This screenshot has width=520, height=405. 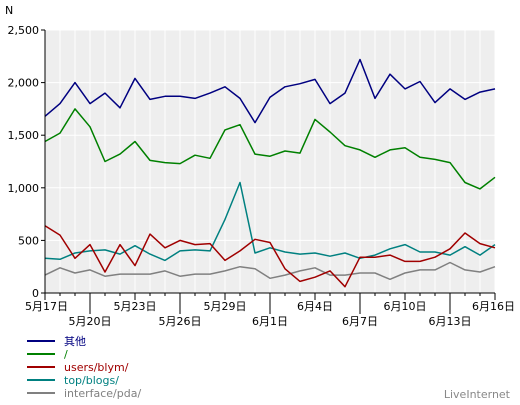 I want to click on legend-entry: /, so click(x=66, y=354).